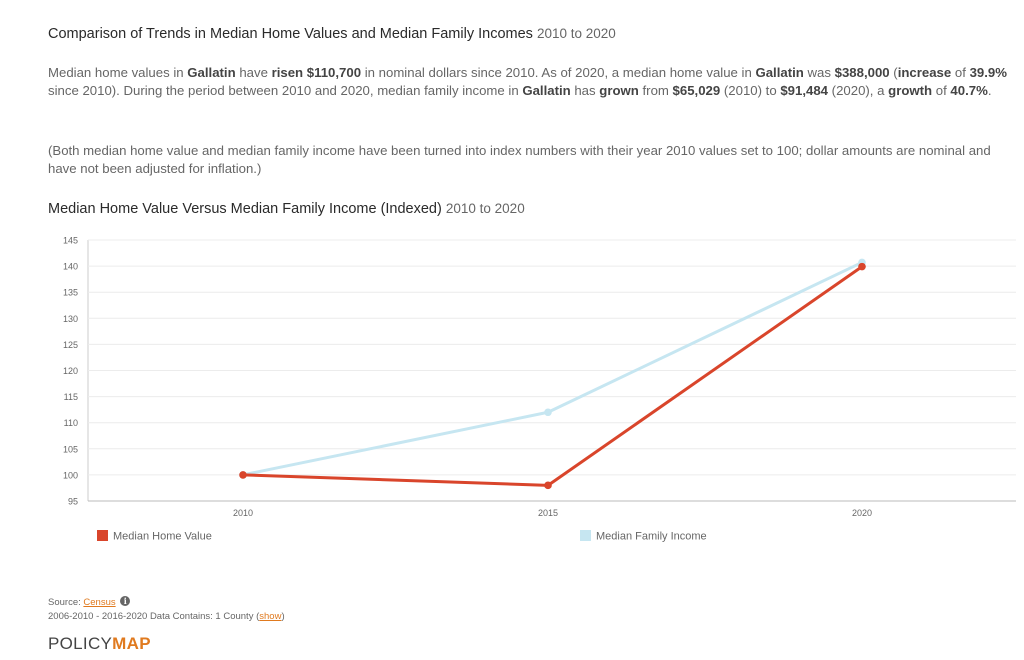 The width and height of the screenshot is (1024, 660). Describe the element at coordinates (118, 72) in the screenshot. I see `summary-text: Median home values in` at that location.